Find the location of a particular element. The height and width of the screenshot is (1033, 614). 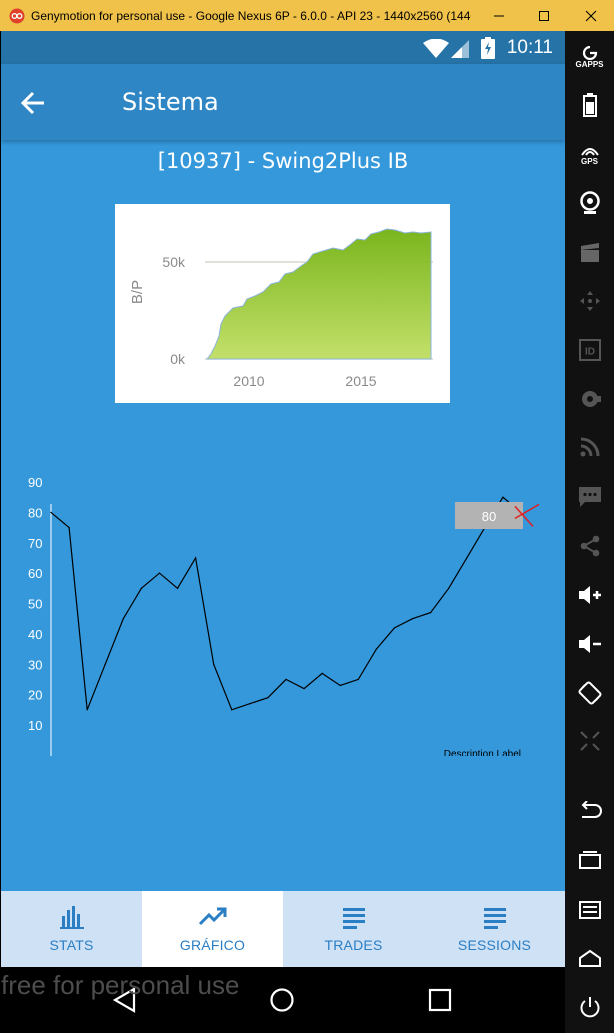

tab-stats: STATS is located at coordinates (71, 929).